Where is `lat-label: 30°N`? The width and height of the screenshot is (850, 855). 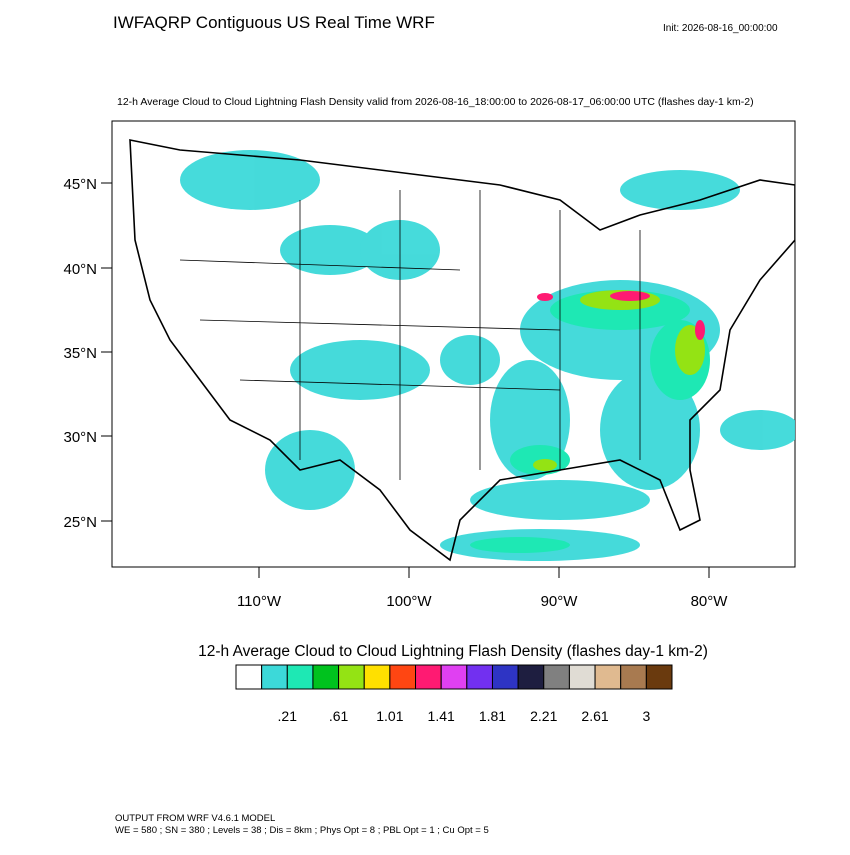 lat-label: 30°N is located at coordinates (80, 437).